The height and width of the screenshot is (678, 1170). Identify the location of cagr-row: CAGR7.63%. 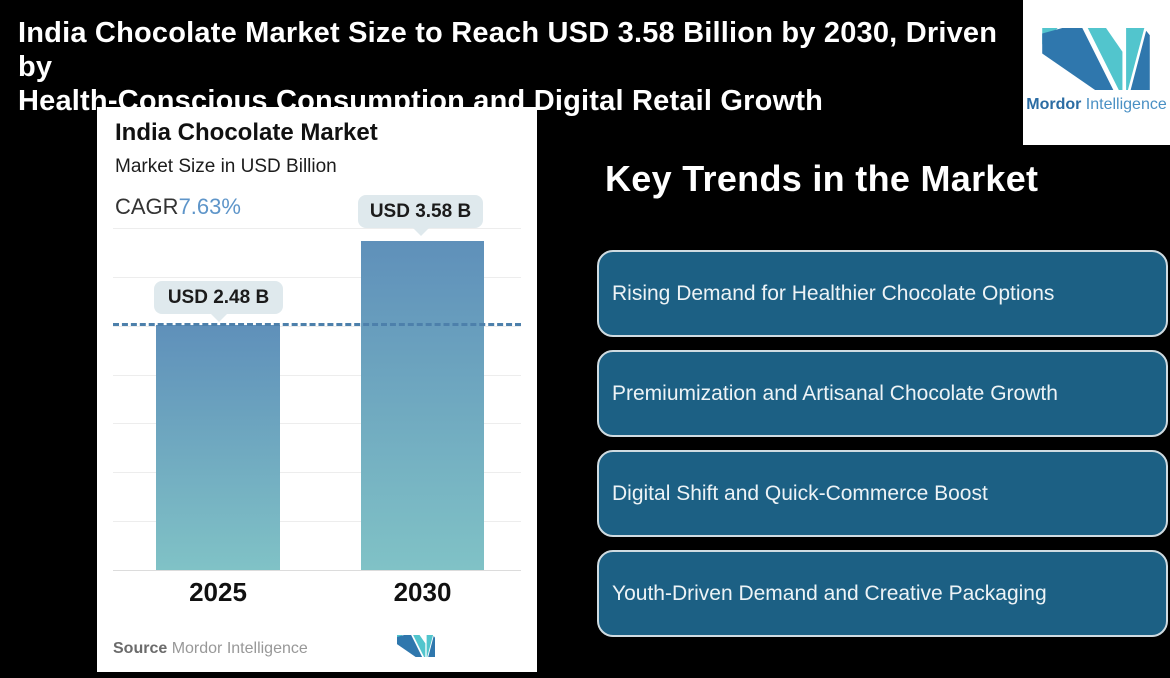
(178, 207).